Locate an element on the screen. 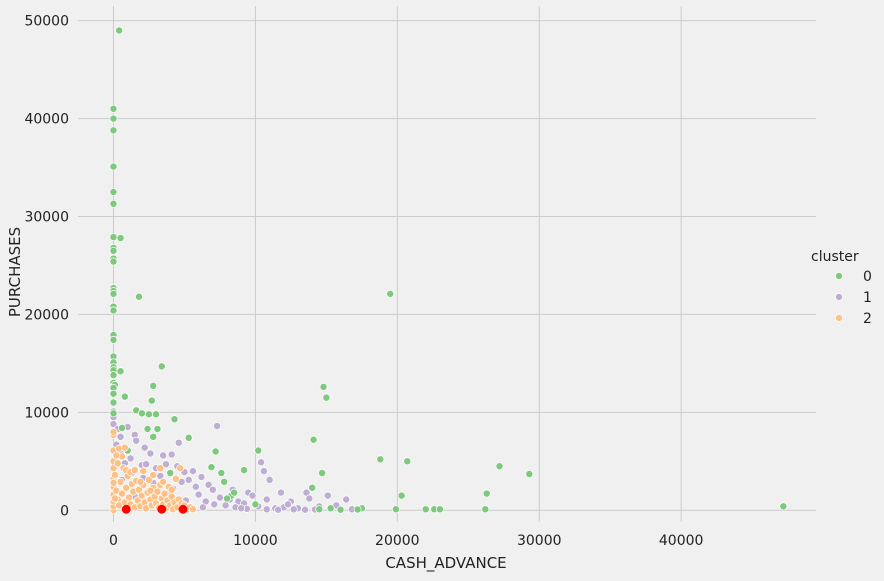  x-tick-label: 0 is located at coordinates (113, 541).